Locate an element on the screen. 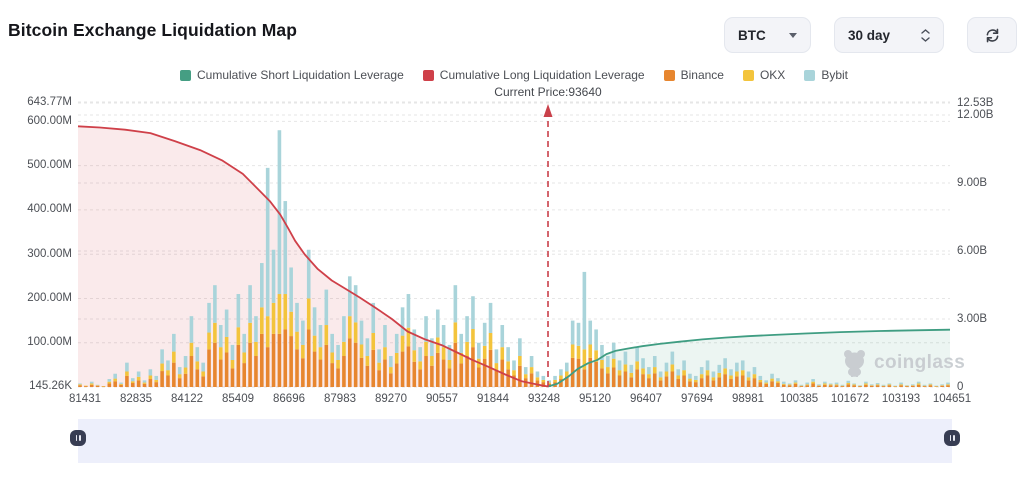  range-selector: 30 day is located at coordinates (889, 35).